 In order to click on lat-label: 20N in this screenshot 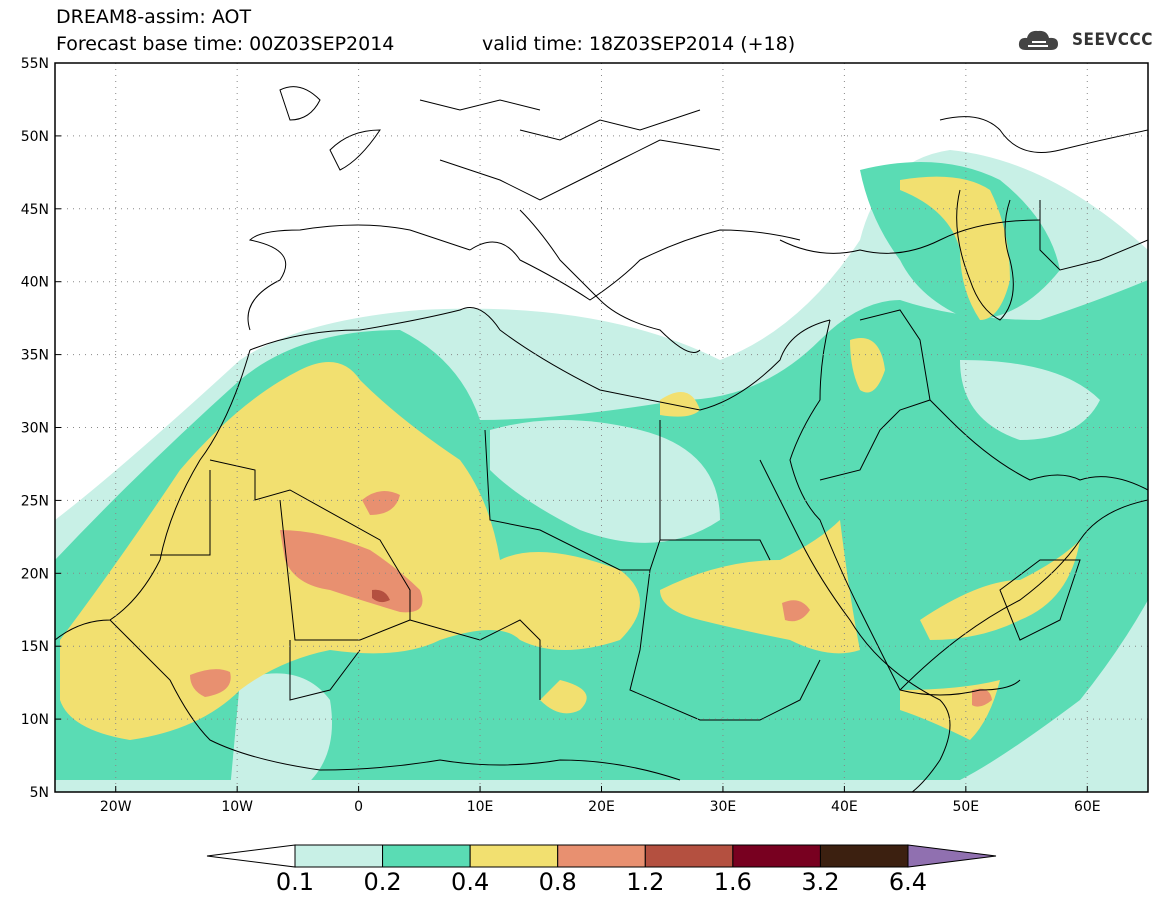, I will do `click(35, 574)`.